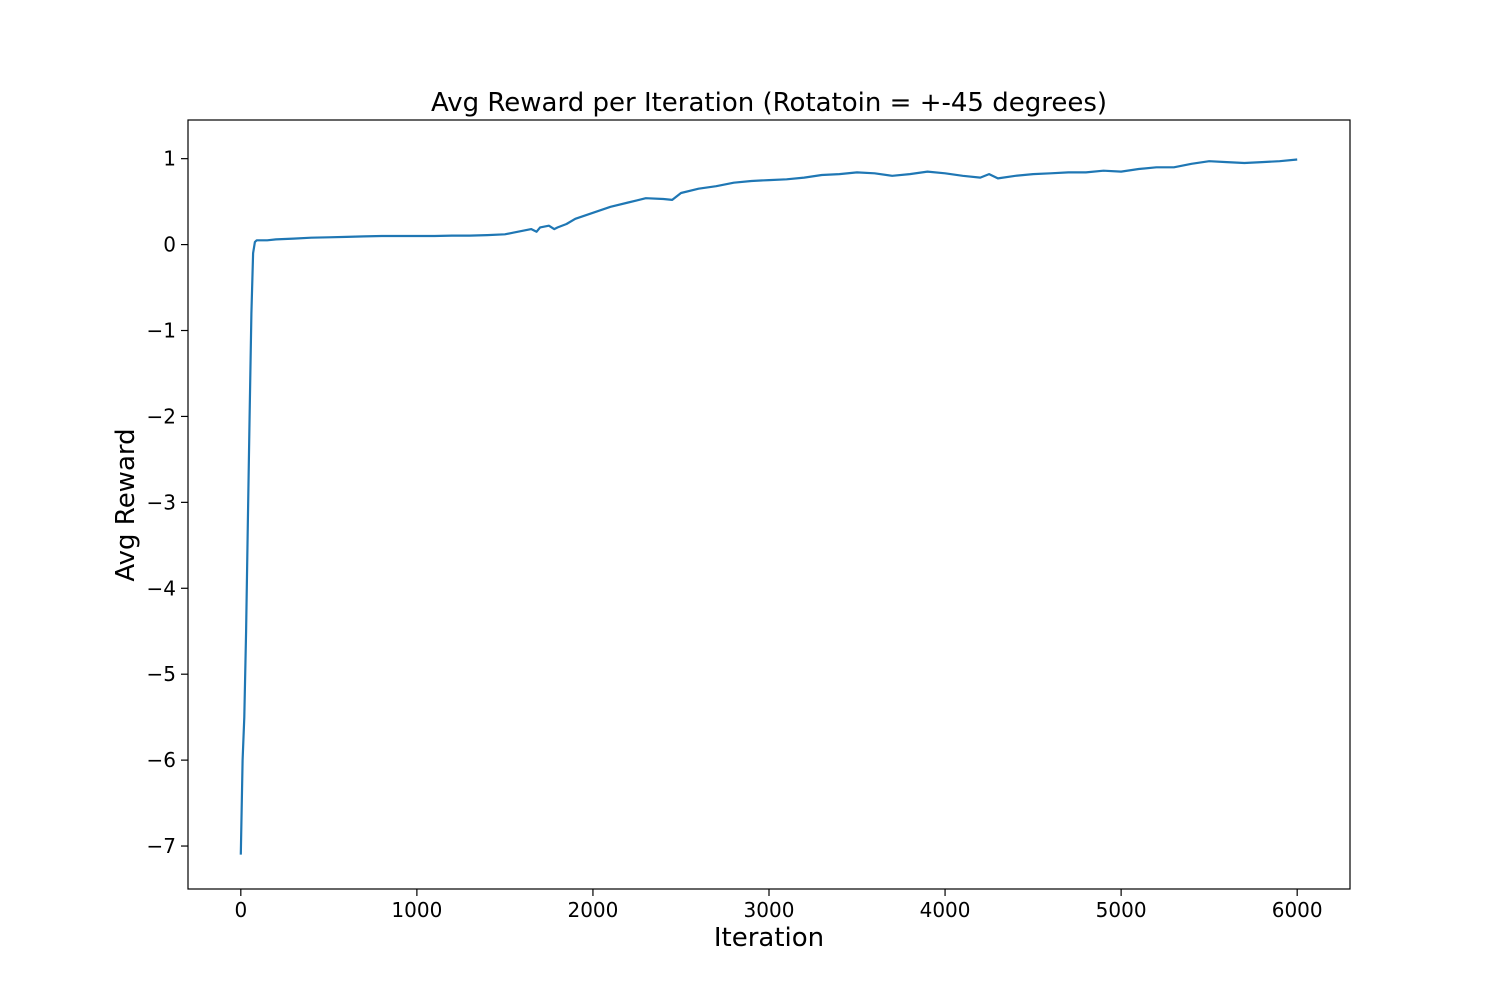  I want to click on y-axis-label: Avg Reward, so click(126, 504).